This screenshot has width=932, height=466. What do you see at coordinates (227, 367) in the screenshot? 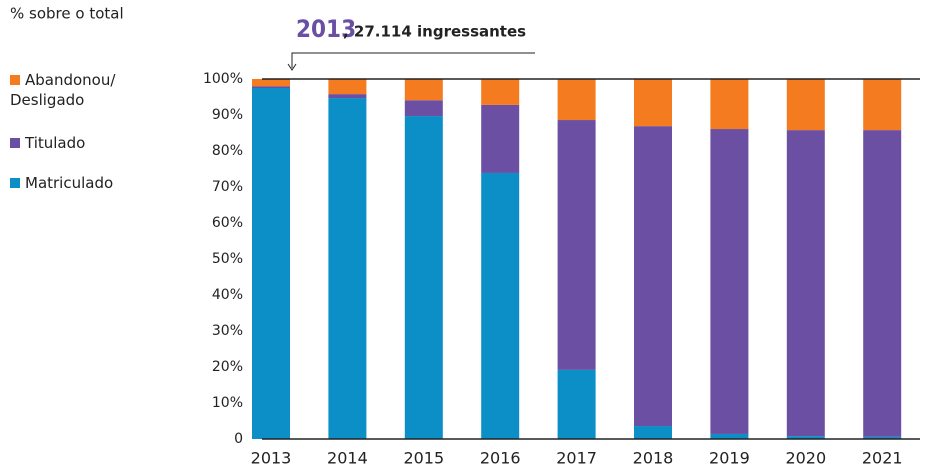
I see `y-tick-label: 20%` at bounding box center [227, 367].